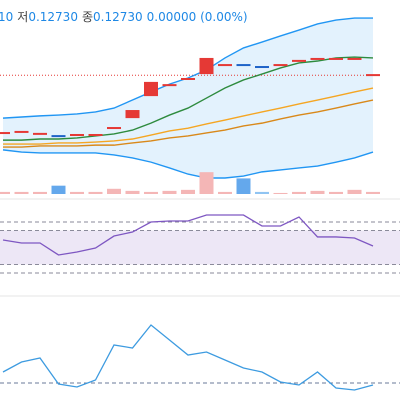 The image size is (400, 400). I want to click on header-label: 저, so click(22, 17).